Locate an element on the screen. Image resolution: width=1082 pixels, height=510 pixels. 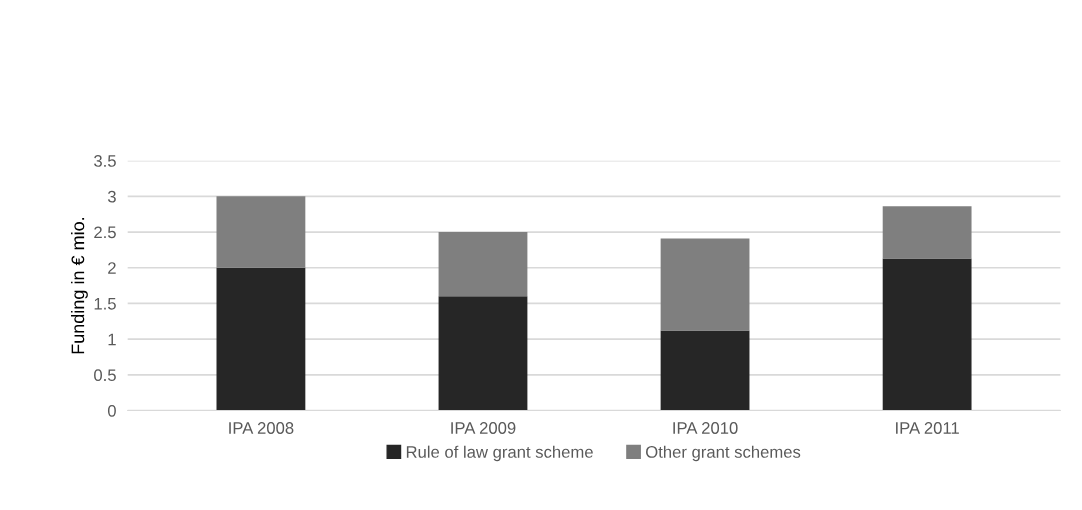
y-tick-label: 0 is located at coordinates (111, 410).